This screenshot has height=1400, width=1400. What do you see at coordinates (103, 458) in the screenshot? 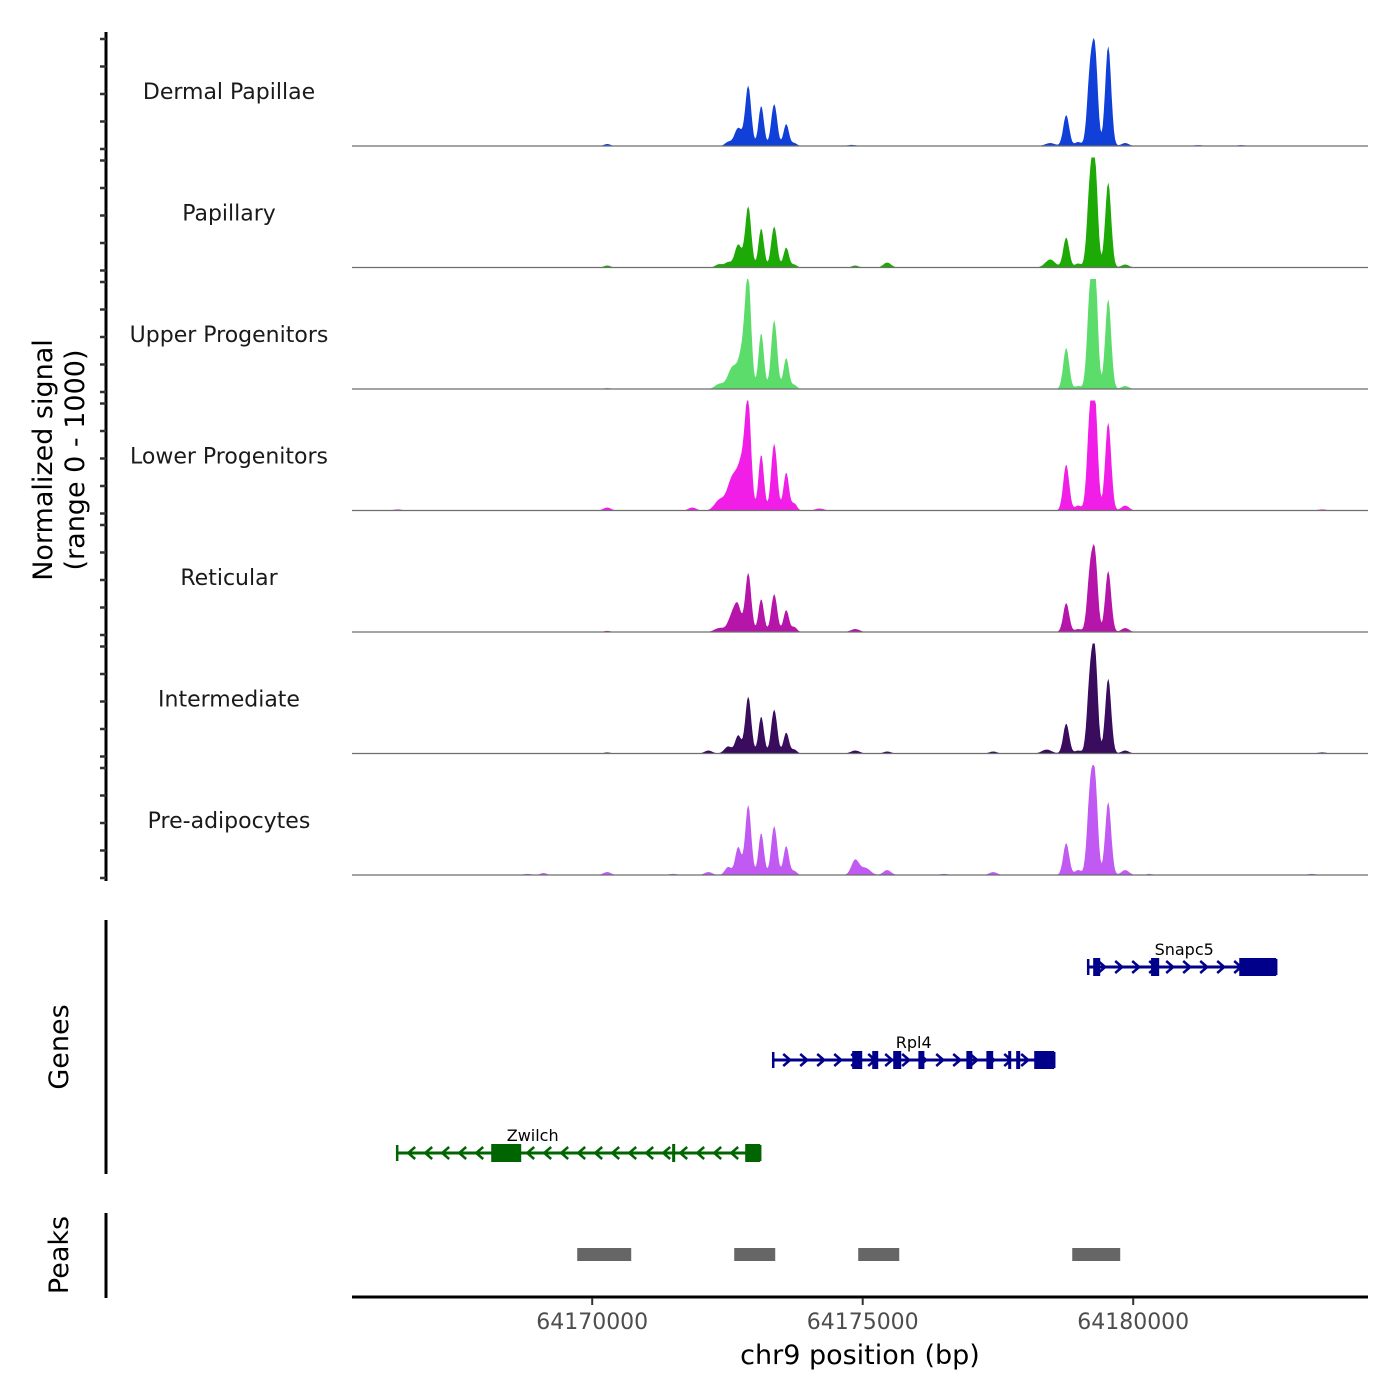
I see `coverage-y-ticks` at bounding box center [103, 458].